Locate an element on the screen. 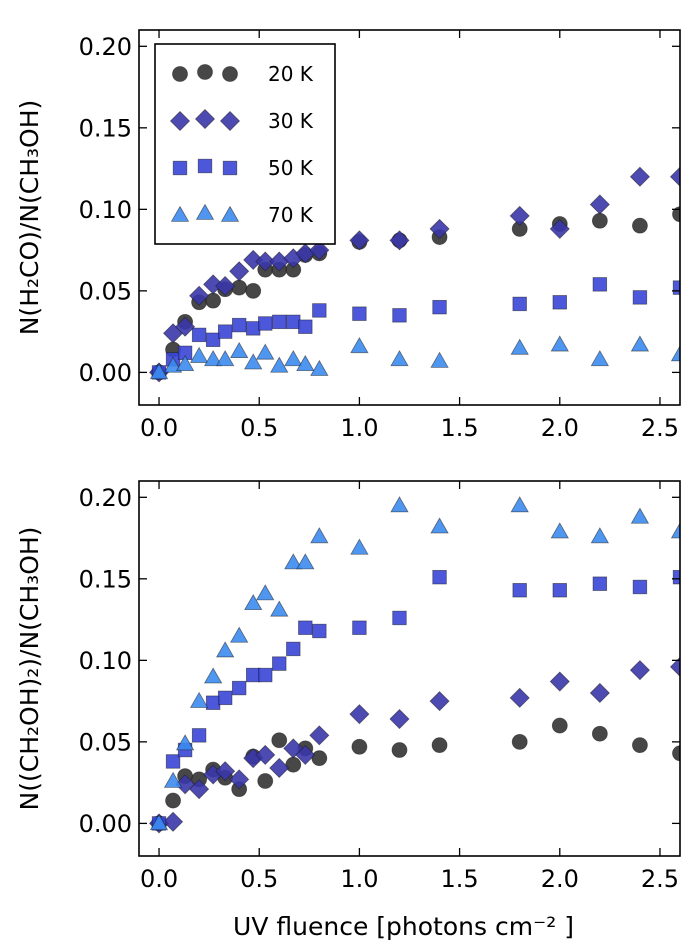 Image resolution: width=692 pixels, height=952 pixels. bottom-y-tick-label-3: 0.15 is located at coordinates (105, 579).